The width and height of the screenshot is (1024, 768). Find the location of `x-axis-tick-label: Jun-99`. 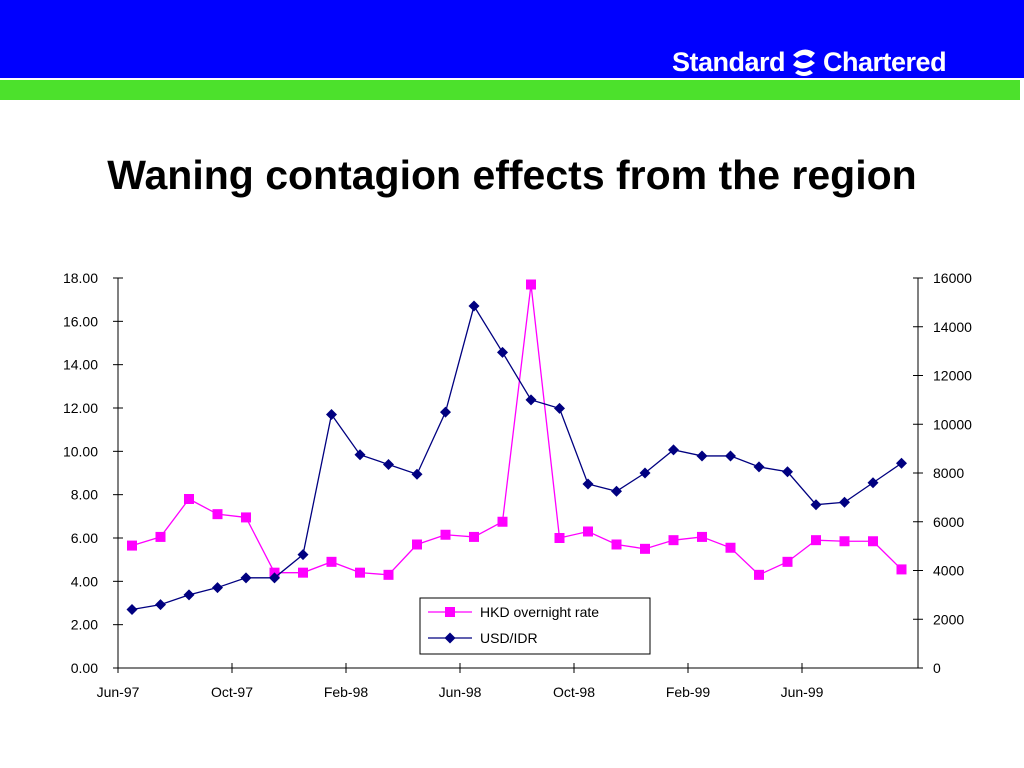

x-axis-tick-label: Jun-99 is located at coordinates (802, 692).